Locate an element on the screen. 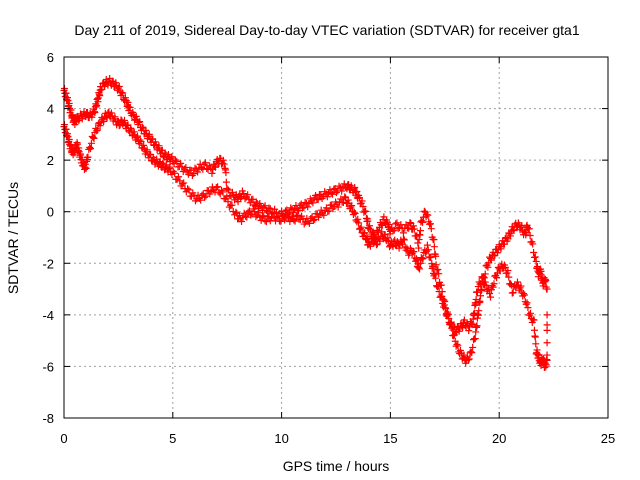 The width and height of the screenshot is (640, 480). y-tick-label: 2 is located at coordinates (50, 160).